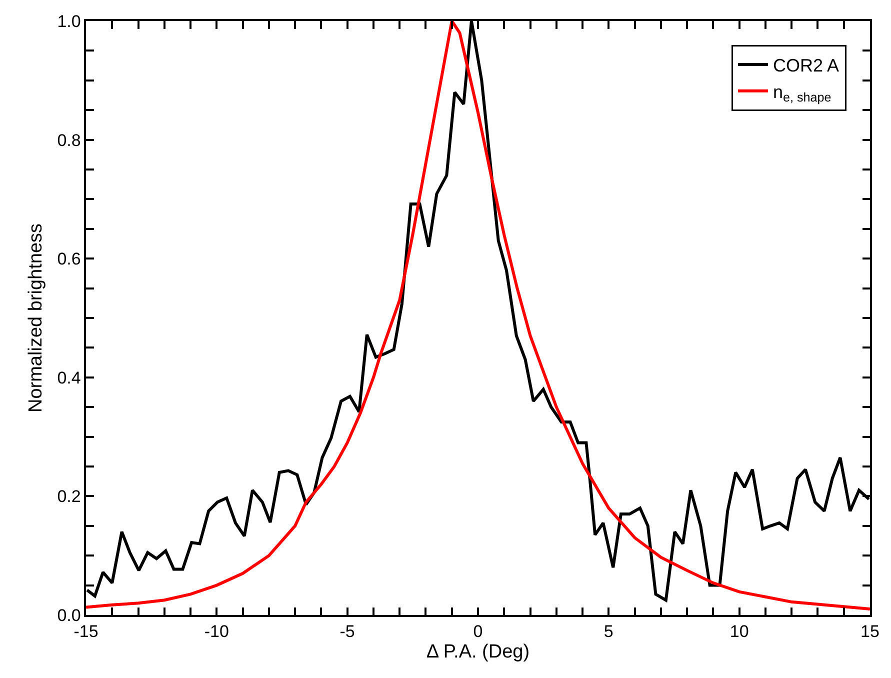 The image size is (891, 678). What do you see at coordinates (870, 632) in the screenshot?
I see `x-tick-label: 15` at bounding box center [870, 632].